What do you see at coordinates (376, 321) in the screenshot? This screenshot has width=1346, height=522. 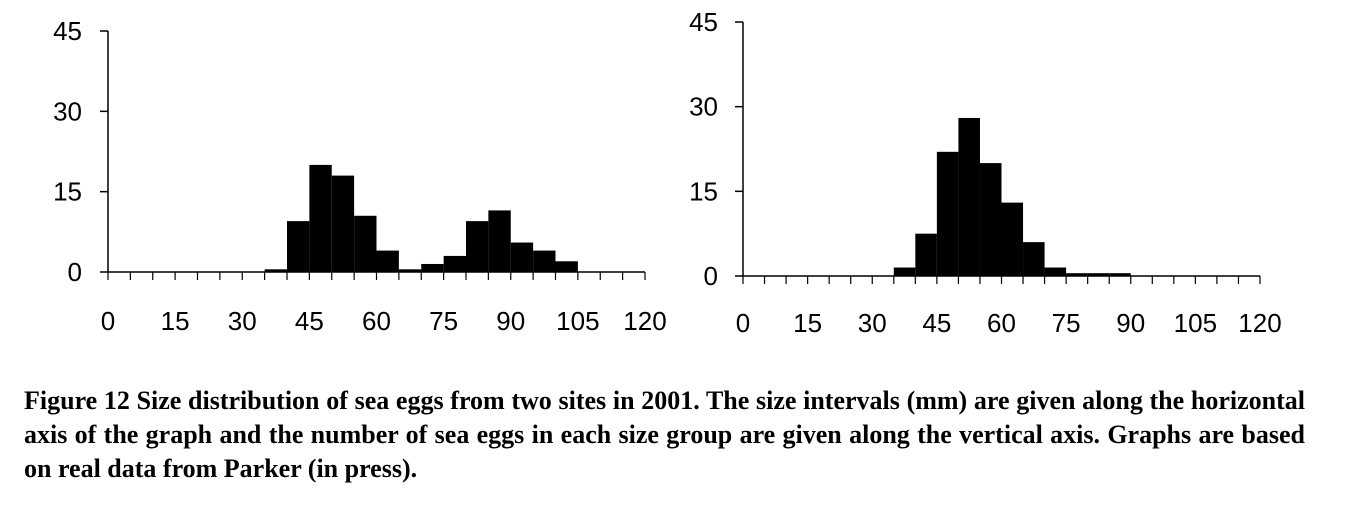 I see `x-tick-label: 60` at bounding box center [376, 321].